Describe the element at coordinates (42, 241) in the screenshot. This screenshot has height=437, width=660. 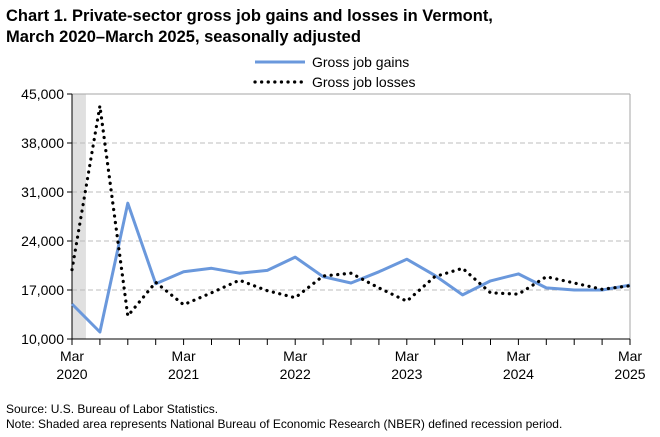
I see `y-tick-label: 24,000` at that location.